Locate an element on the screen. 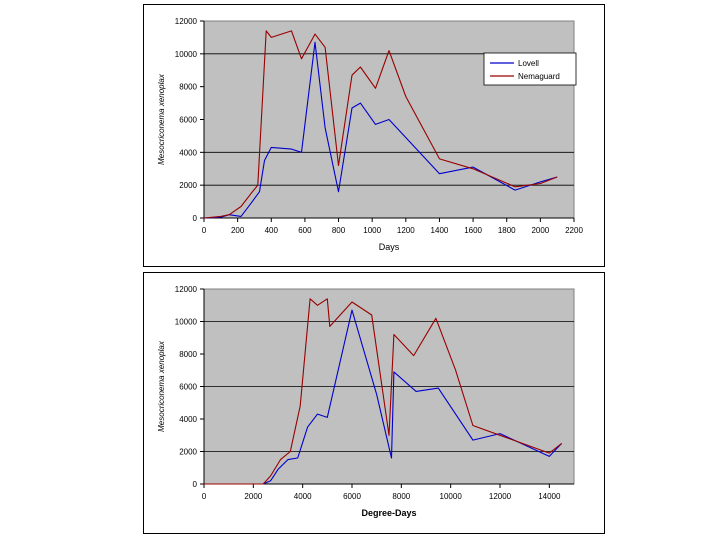  x-tick-label: 1600 is located at coordinates (473, 230).